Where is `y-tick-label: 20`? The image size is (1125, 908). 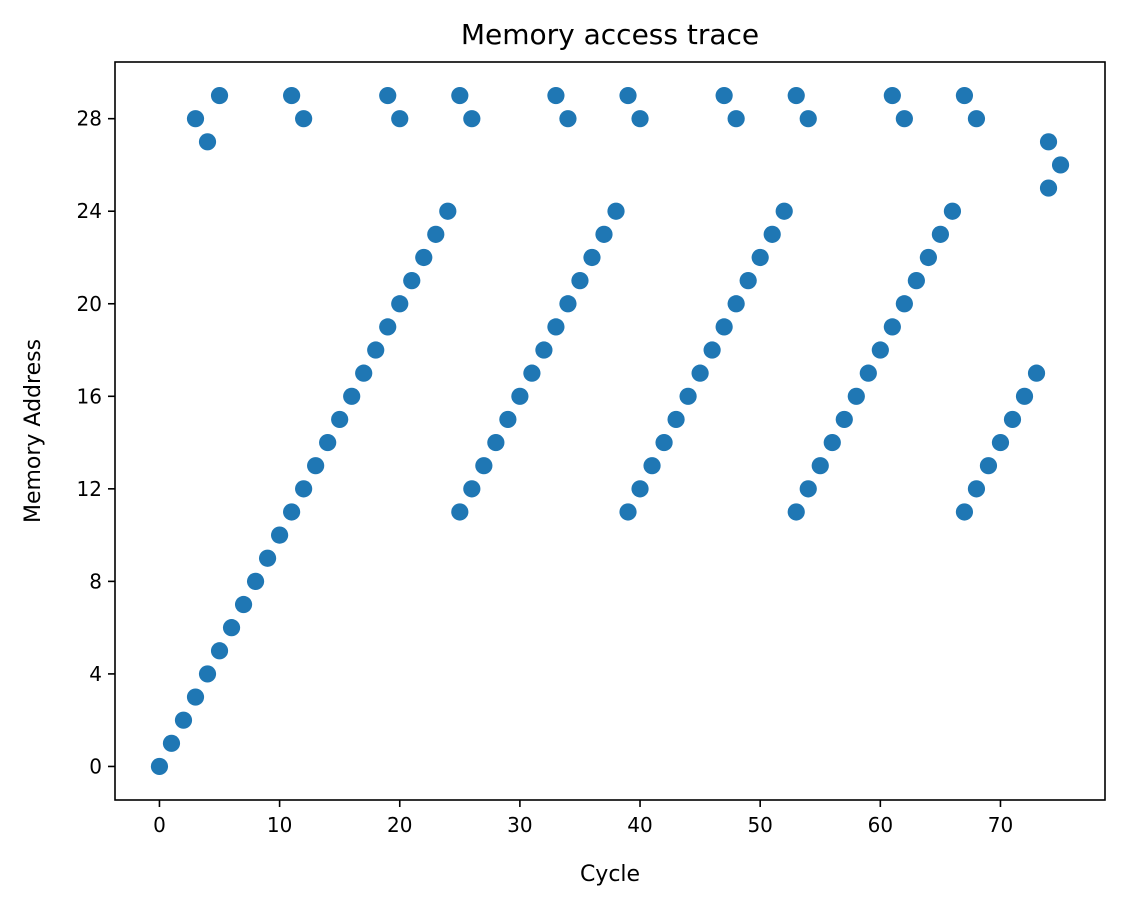
y-tick-label: 20 is located at coordinates (89, 304).